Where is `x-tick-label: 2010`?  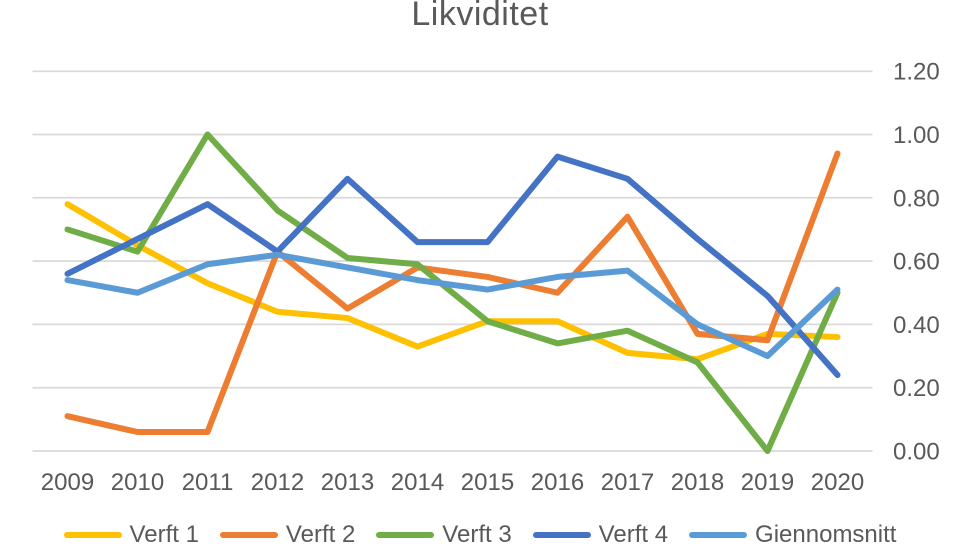
x-tick-label: 2010 is located at coordinates (137, 482).